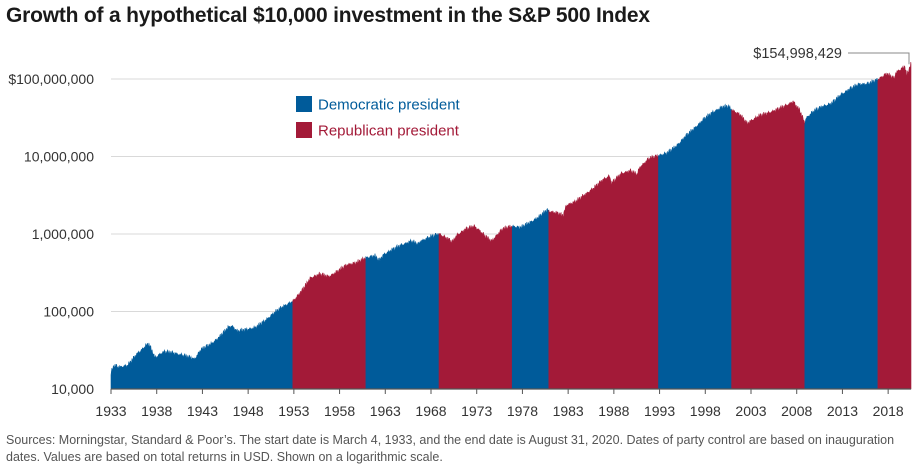 The image size is (916, 470). I want to click on y-tick-label: $100,000,000, so click(51, 79).